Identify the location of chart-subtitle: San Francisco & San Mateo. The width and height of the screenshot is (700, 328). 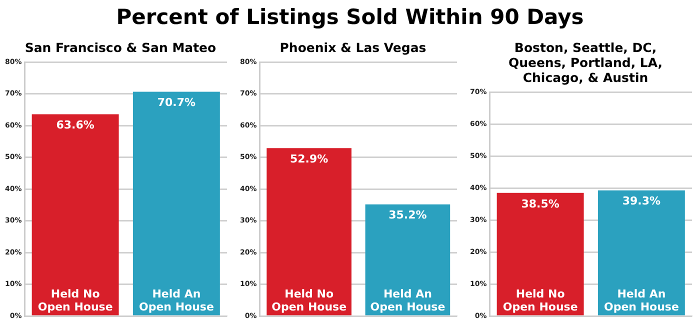
(121, 47).